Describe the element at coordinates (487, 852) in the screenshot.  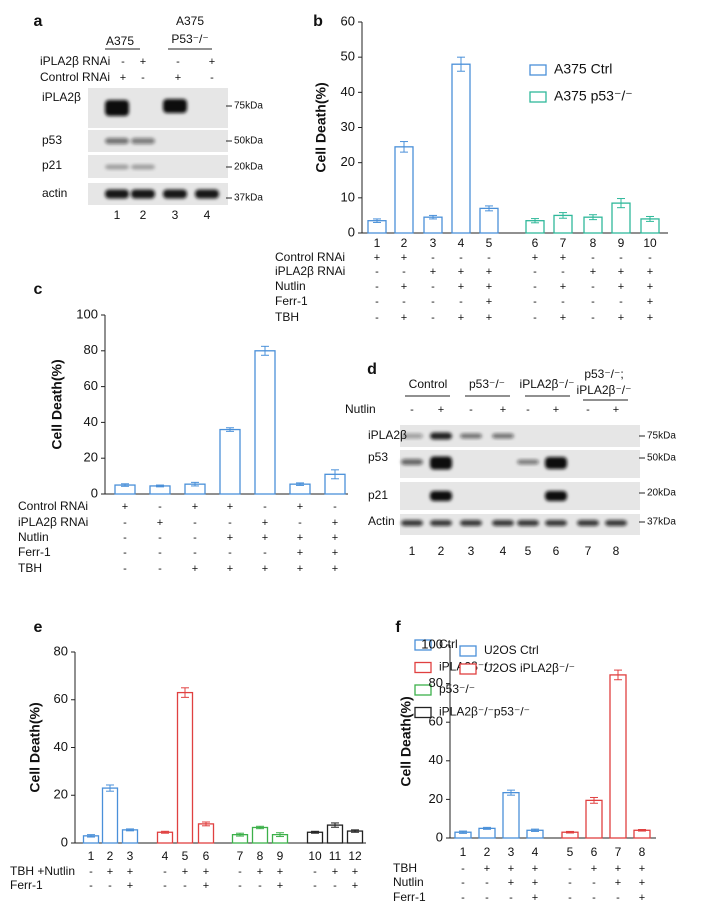
I see `x-tick-label: 2` at that location.